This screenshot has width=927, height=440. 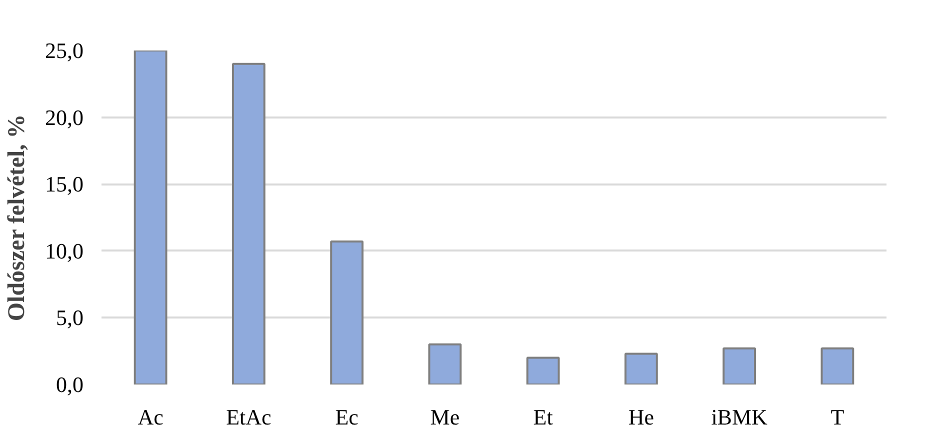 What do you see at coordinates (347, 417) in the screenshot?
I see `x-tick-label: Ec` at bounding box center [347, 417].